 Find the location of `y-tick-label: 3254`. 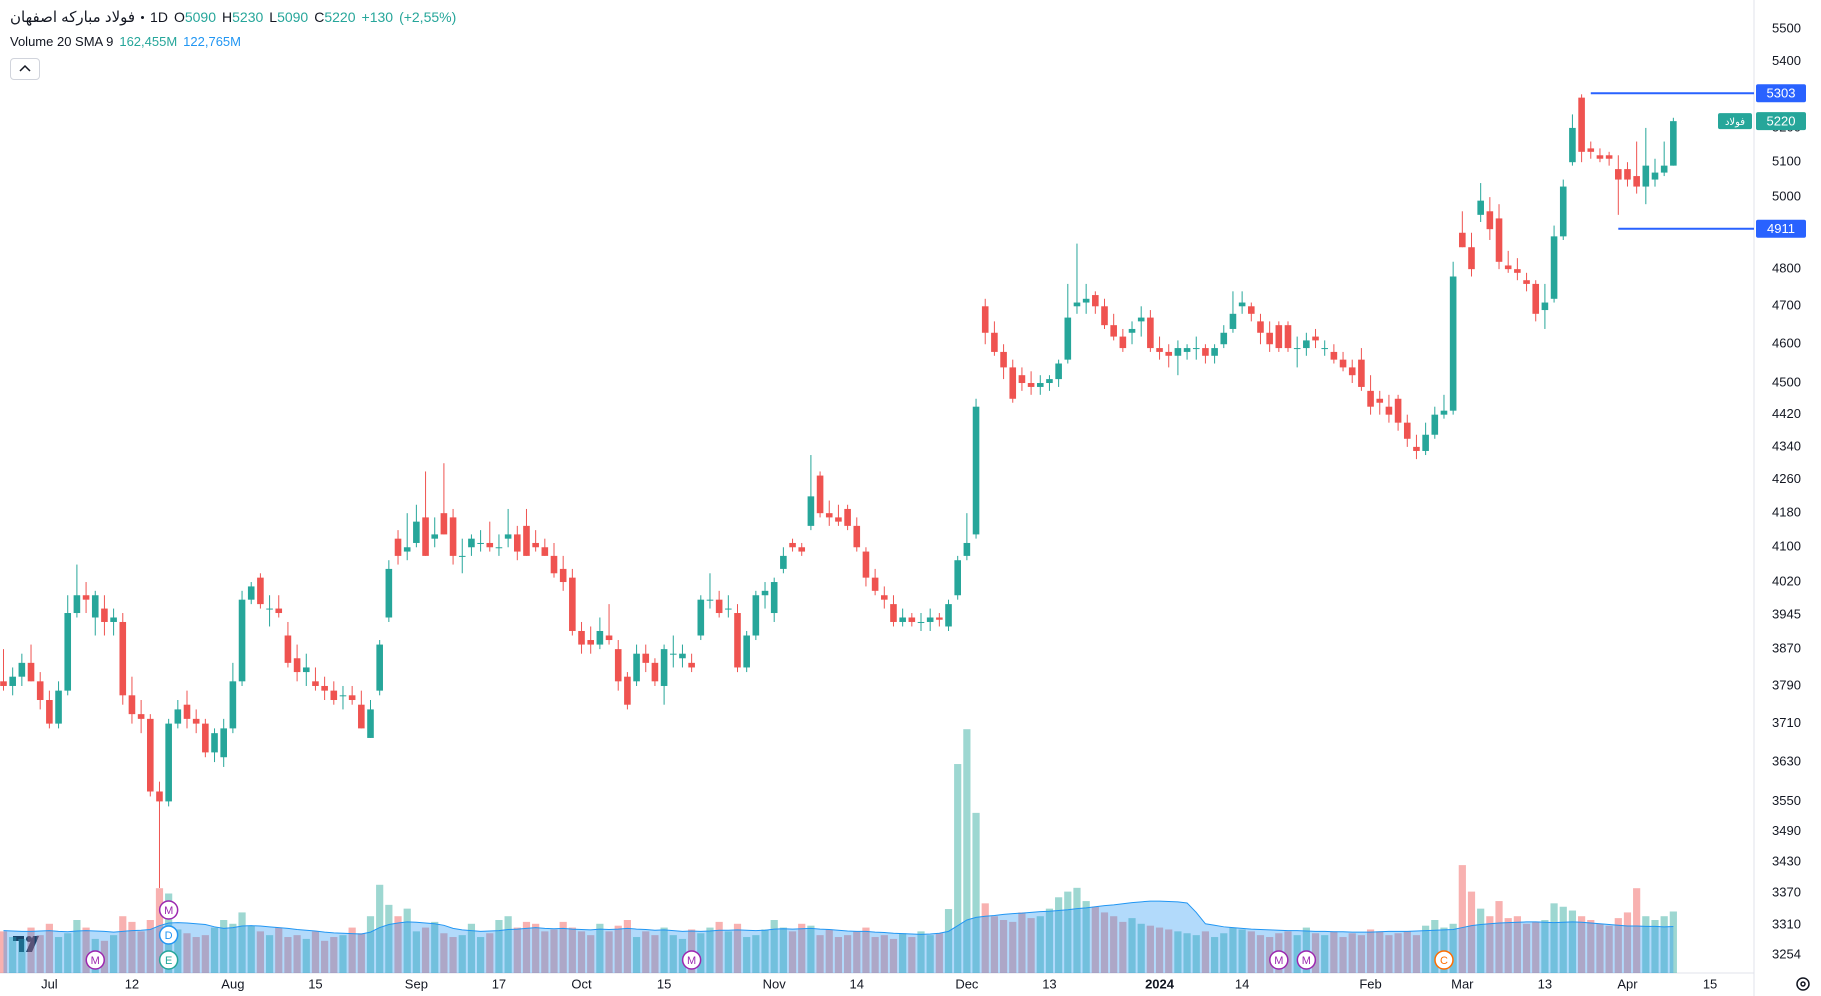

y-tick-label: 3254 is located at coordinates (1786, 953).